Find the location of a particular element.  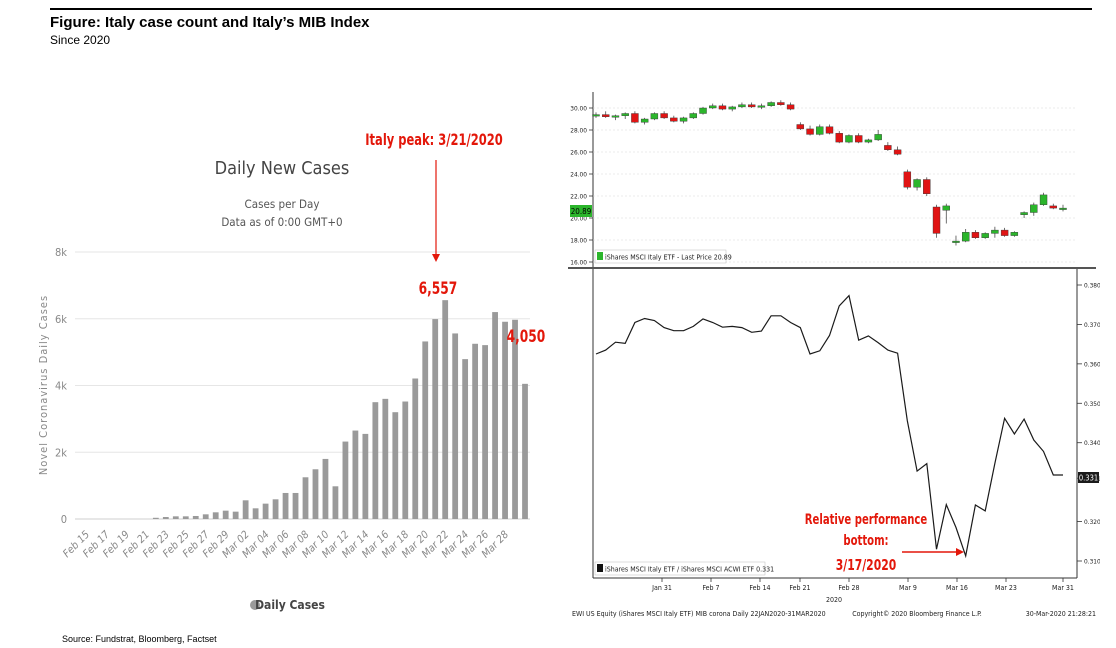

price-legend-box is located at coordinates (660, 256).